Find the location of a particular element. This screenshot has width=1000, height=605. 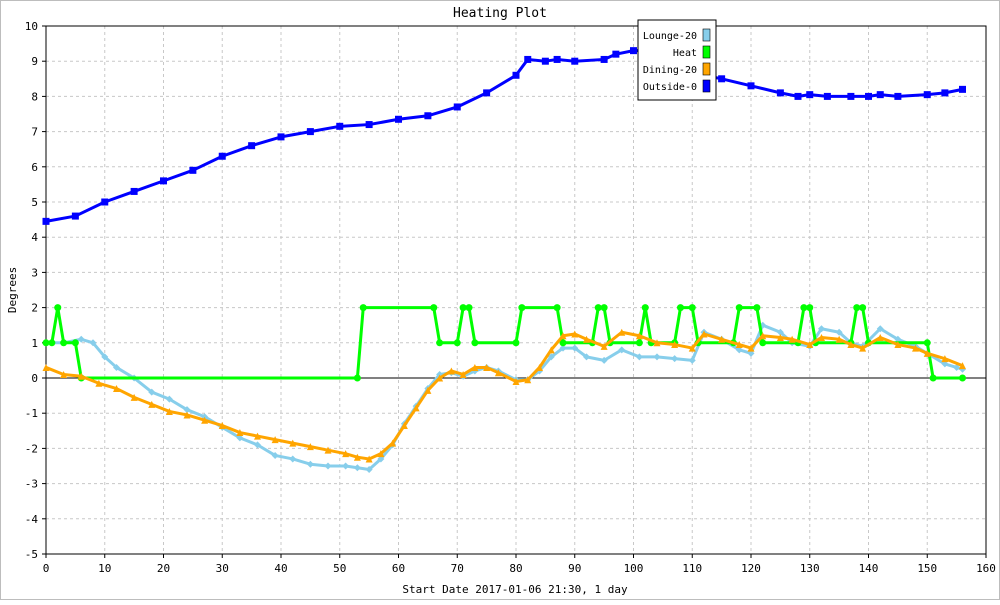

y-tick-label: 0 is located at coordinates (34, 378).